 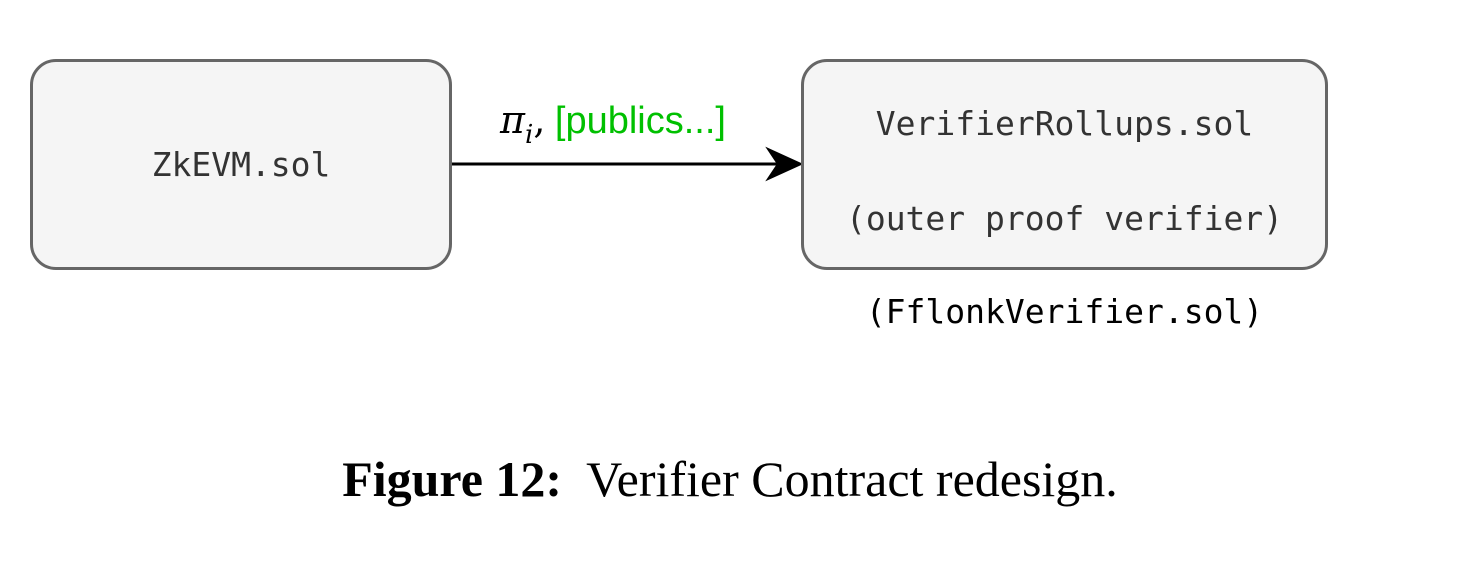 I want to click on figure-caption-text: Verifier Contract redesign., so click(x=852, y=479).